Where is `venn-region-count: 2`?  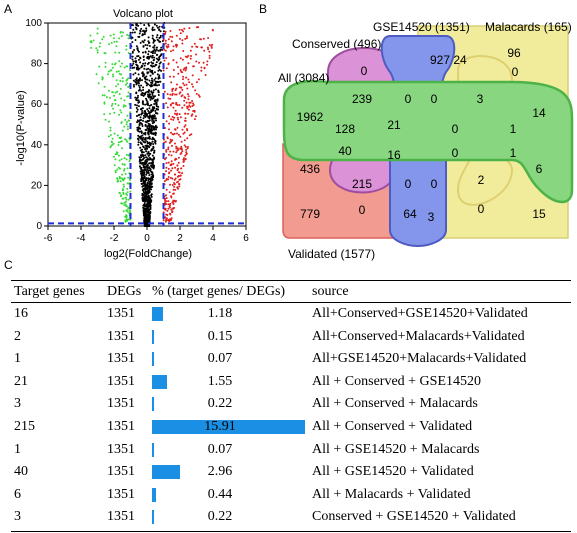 venn-region-count: 2 is located at coordinates (481, 180).